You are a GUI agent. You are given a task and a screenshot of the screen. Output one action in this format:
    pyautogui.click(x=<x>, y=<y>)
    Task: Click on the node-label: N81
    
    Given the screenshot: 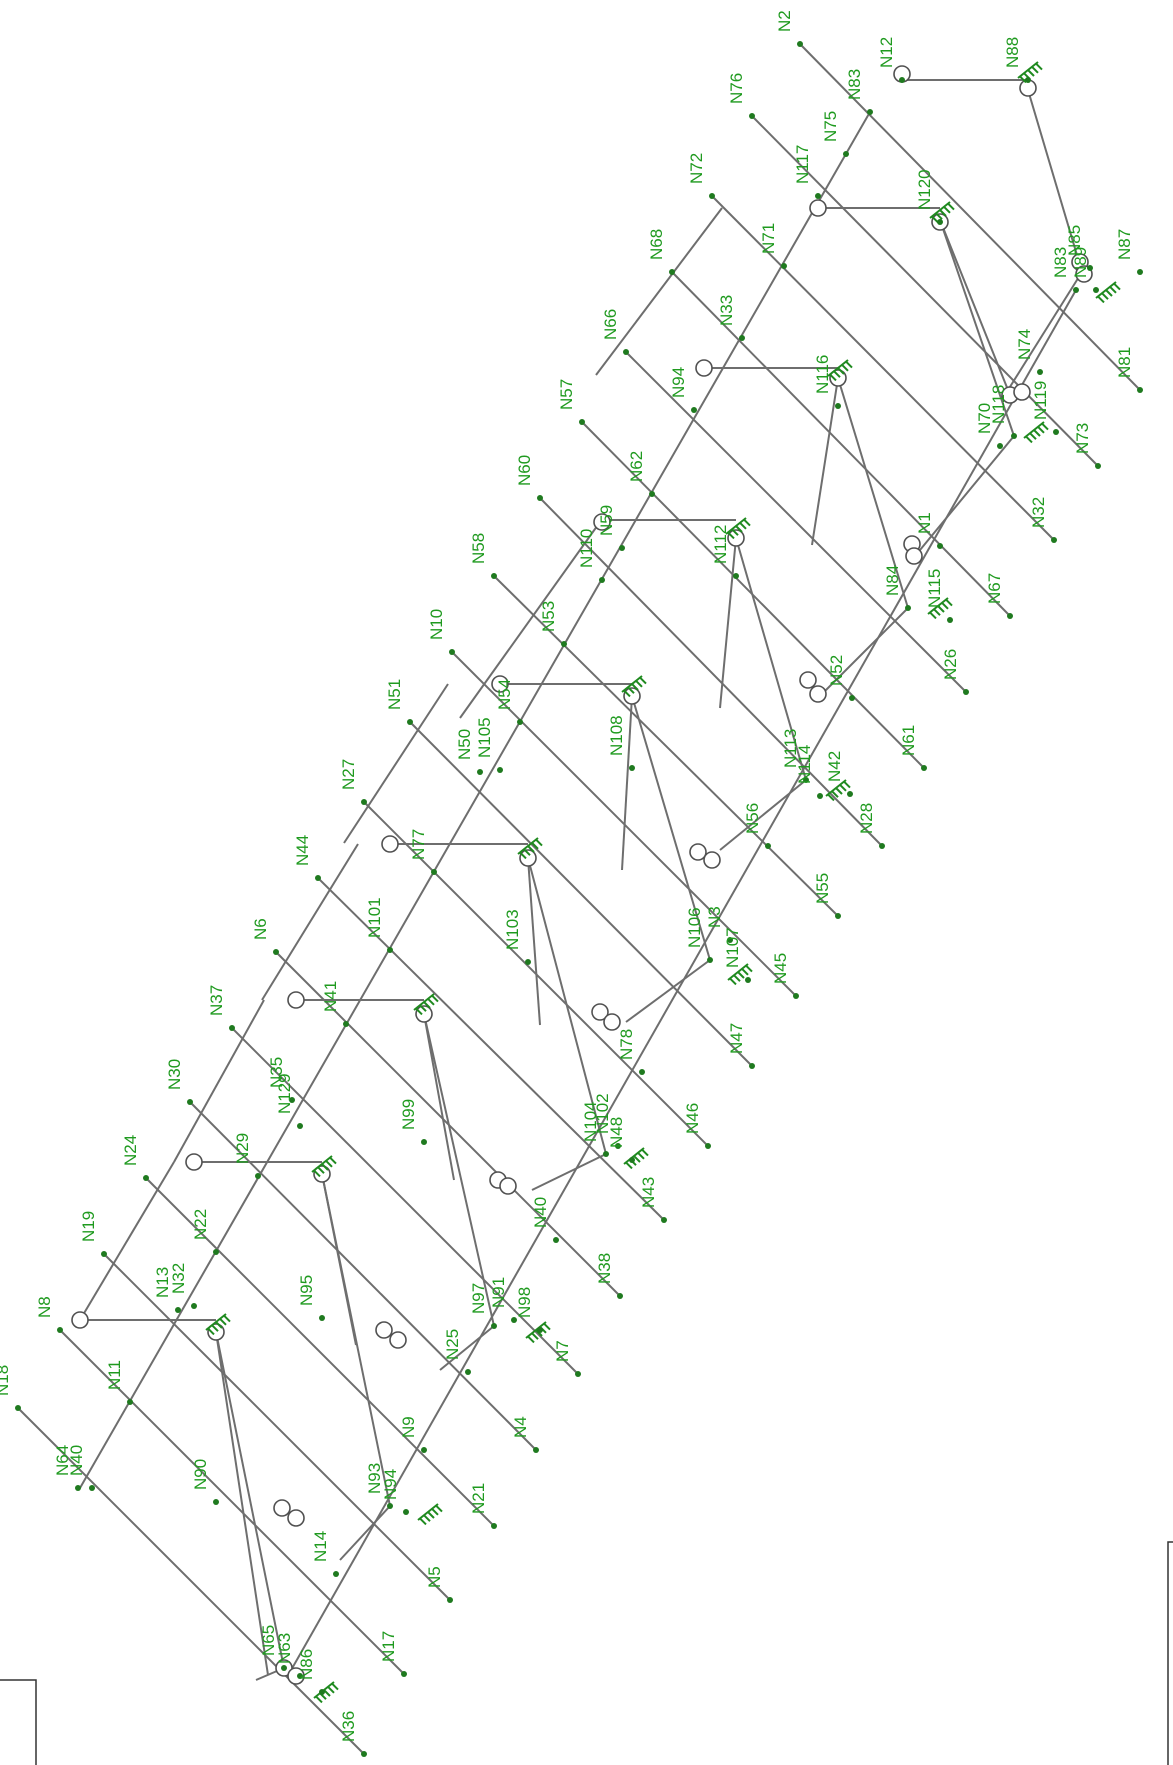 What is the action you would take?
    pyautogui.click(x=1124, y=362)
    